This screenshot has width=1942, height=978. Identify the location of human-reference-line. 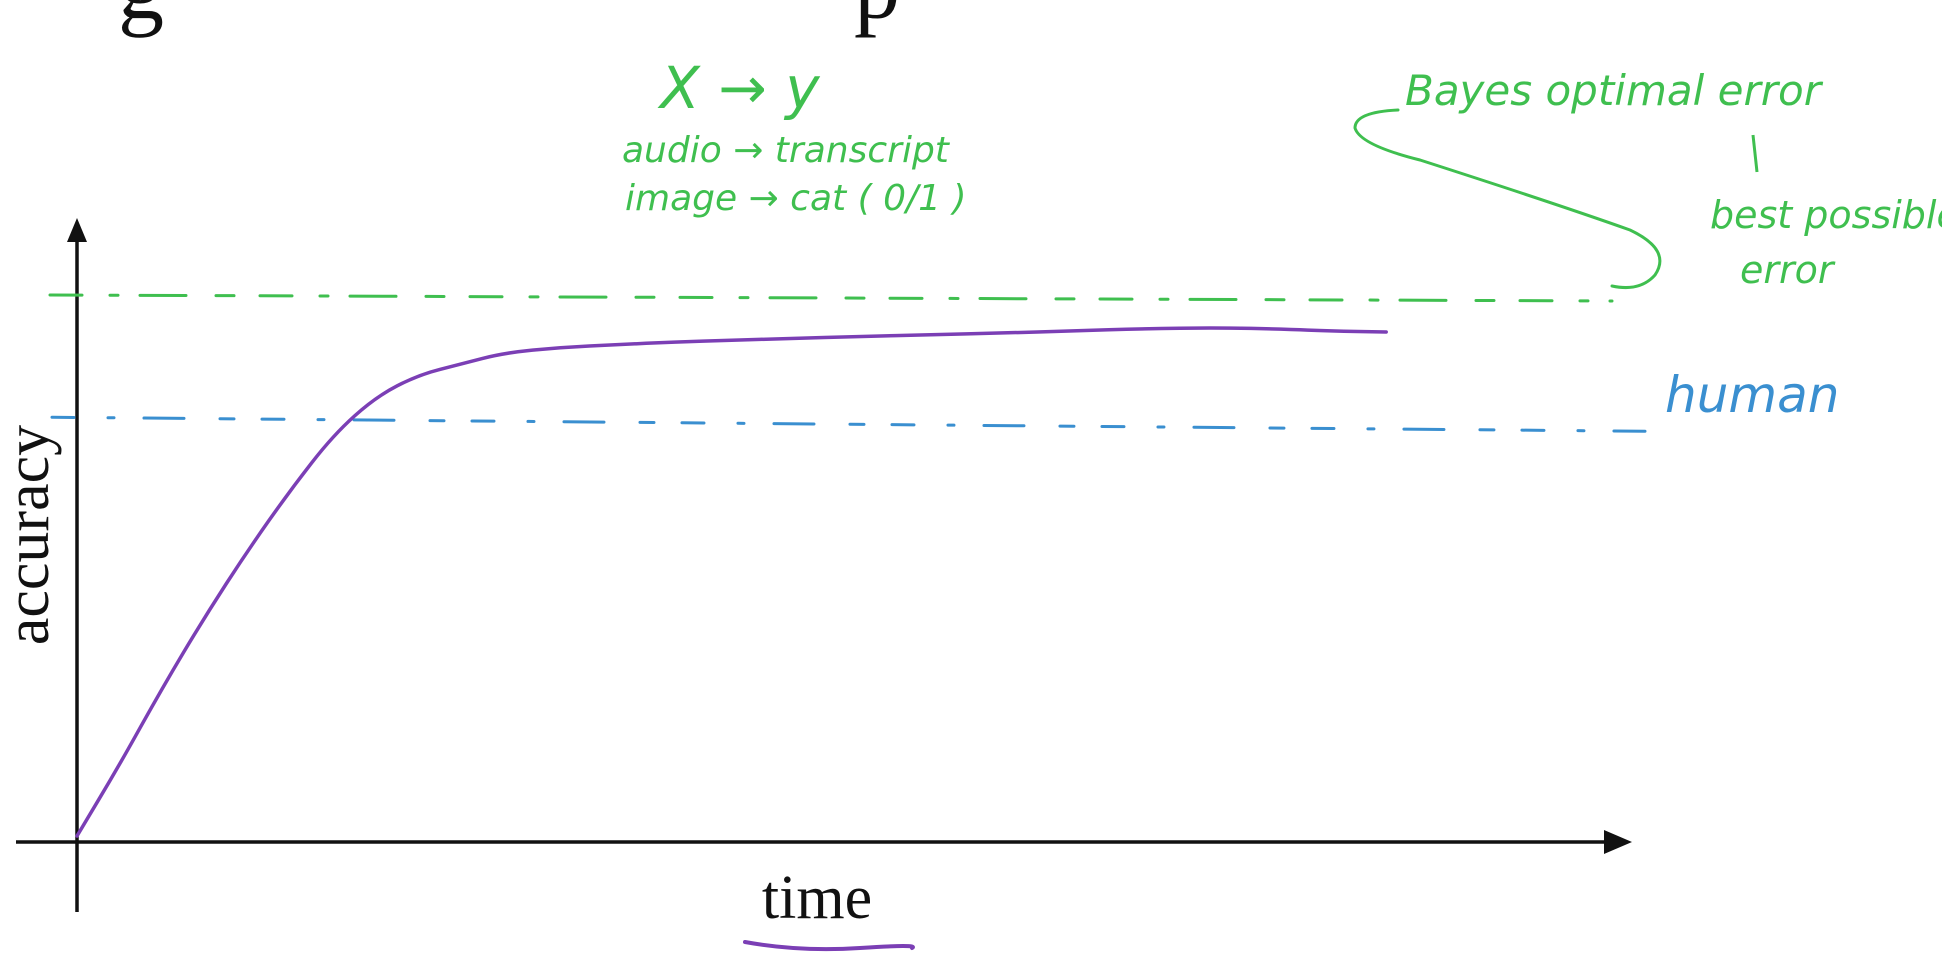
(848, 424).